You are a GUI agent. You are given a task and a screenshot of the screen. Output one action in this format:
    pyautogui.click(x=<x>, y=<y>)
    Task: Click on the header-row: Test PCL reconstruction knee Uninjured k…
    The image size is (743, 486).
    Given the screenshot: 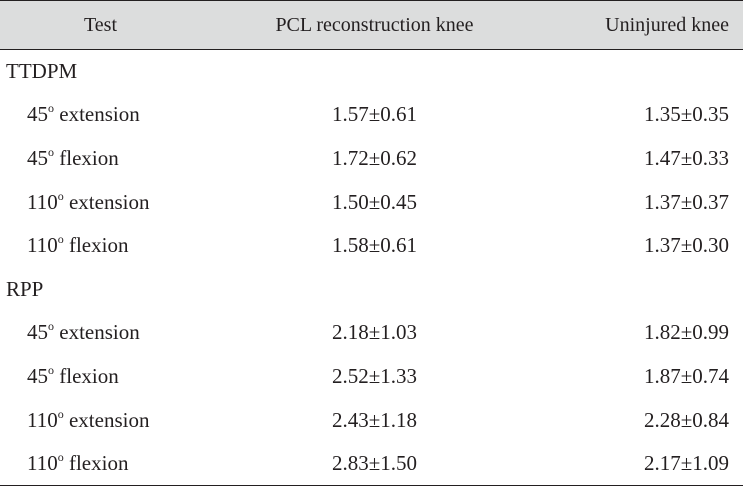 What is the action you would take?
    pyautogui.click(x=371, y=25)
    